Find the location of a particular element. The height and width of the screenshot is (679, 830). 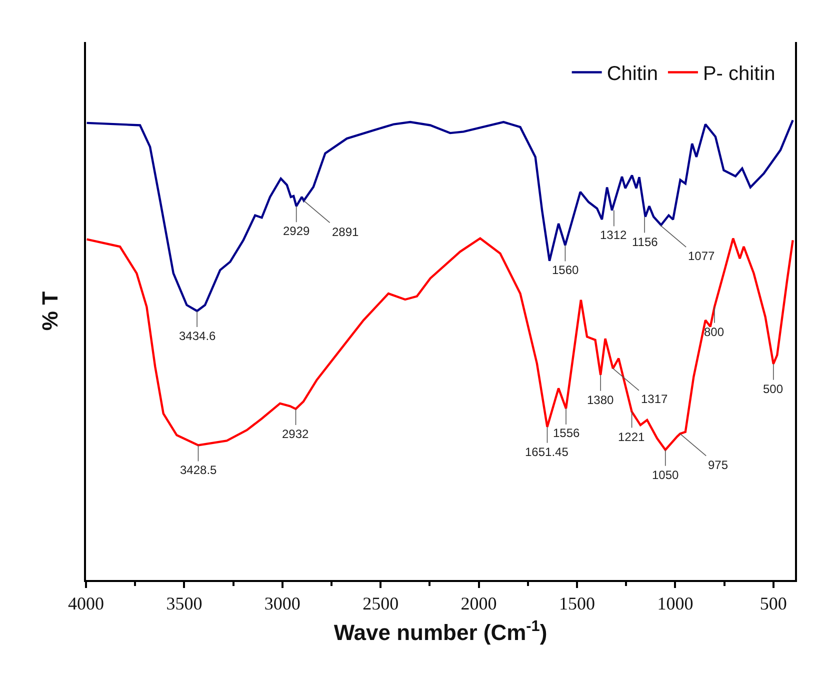

annotation: 3428.5 is located at coordinates (199, 470).